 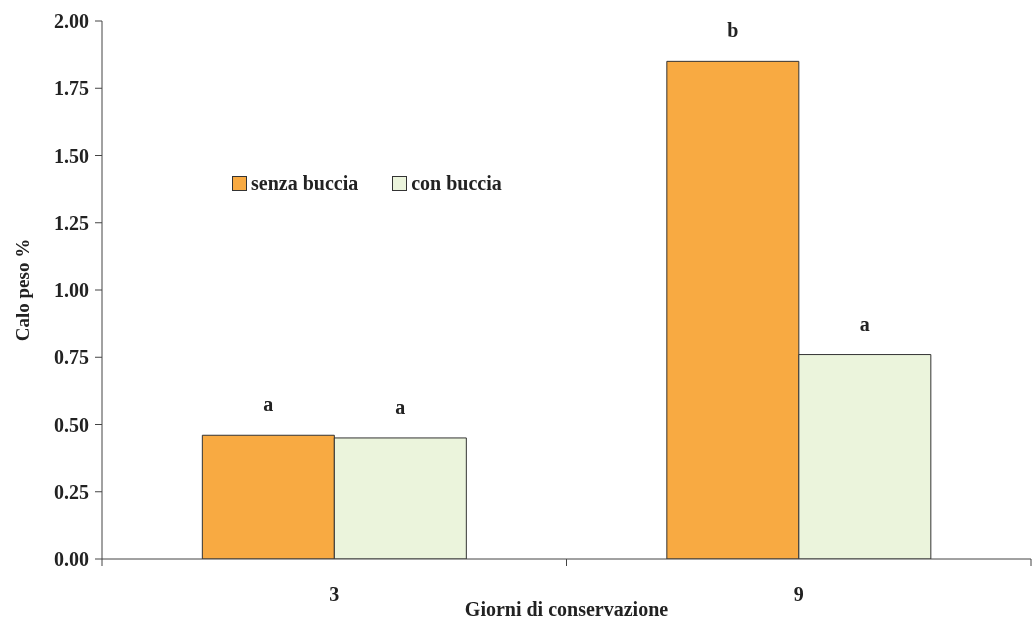 What do you see at coordinates (71, 155) in the screenshot?
I see `y-tick-label: 1.50` at bounding box center [71, 155].